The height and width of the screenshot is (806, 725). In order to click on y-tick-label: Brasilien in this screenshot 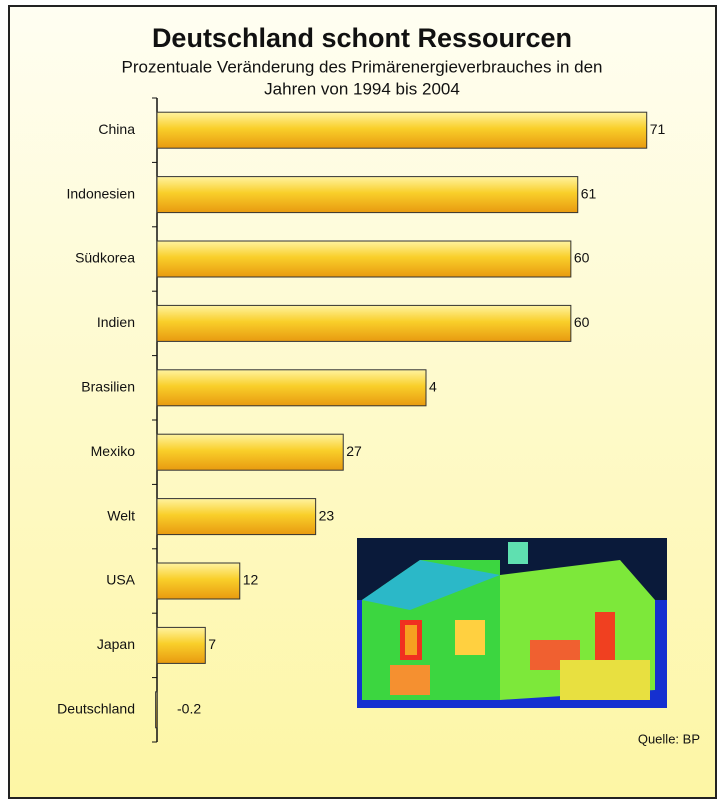, I will do `click(108, 387)`.